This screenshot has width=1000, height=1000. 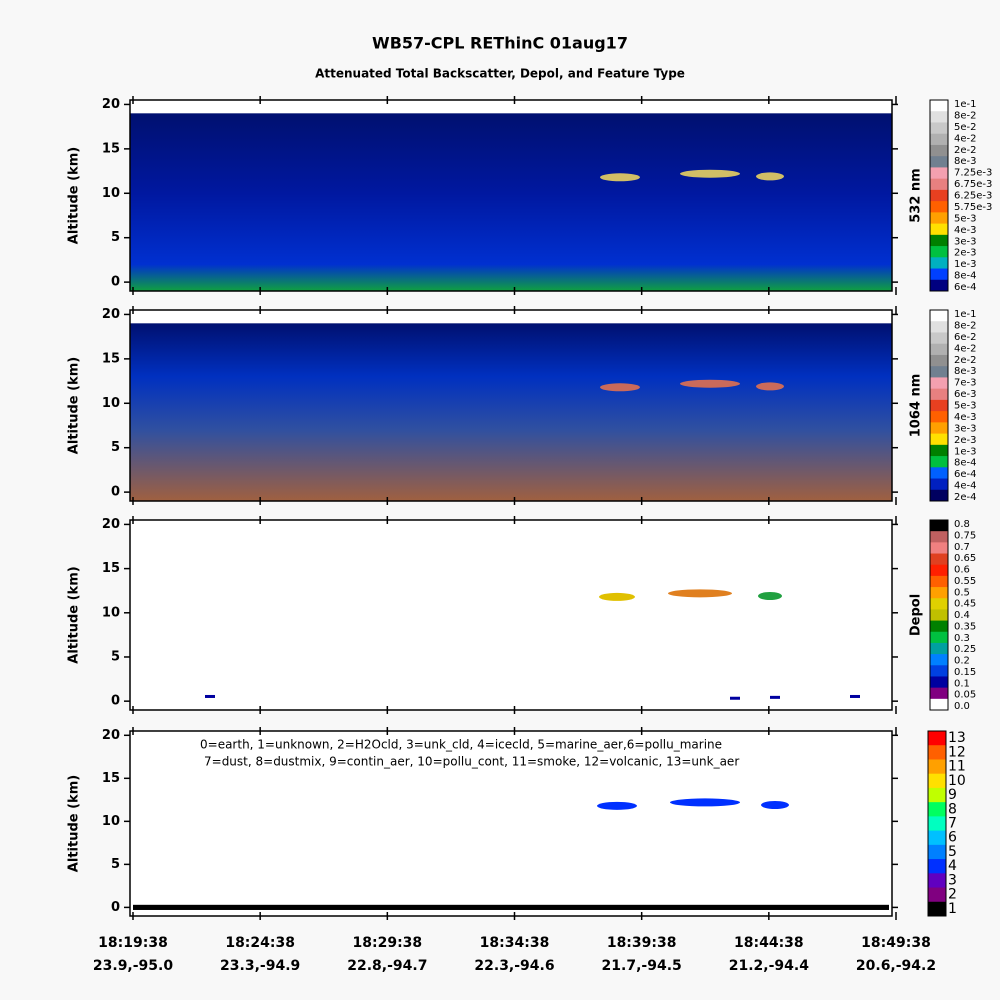 What do you see at coordinates (965, 463) in the screenshot?
I see `colorbar-tick-label: 8e-4` at bounding box center [965, 463].